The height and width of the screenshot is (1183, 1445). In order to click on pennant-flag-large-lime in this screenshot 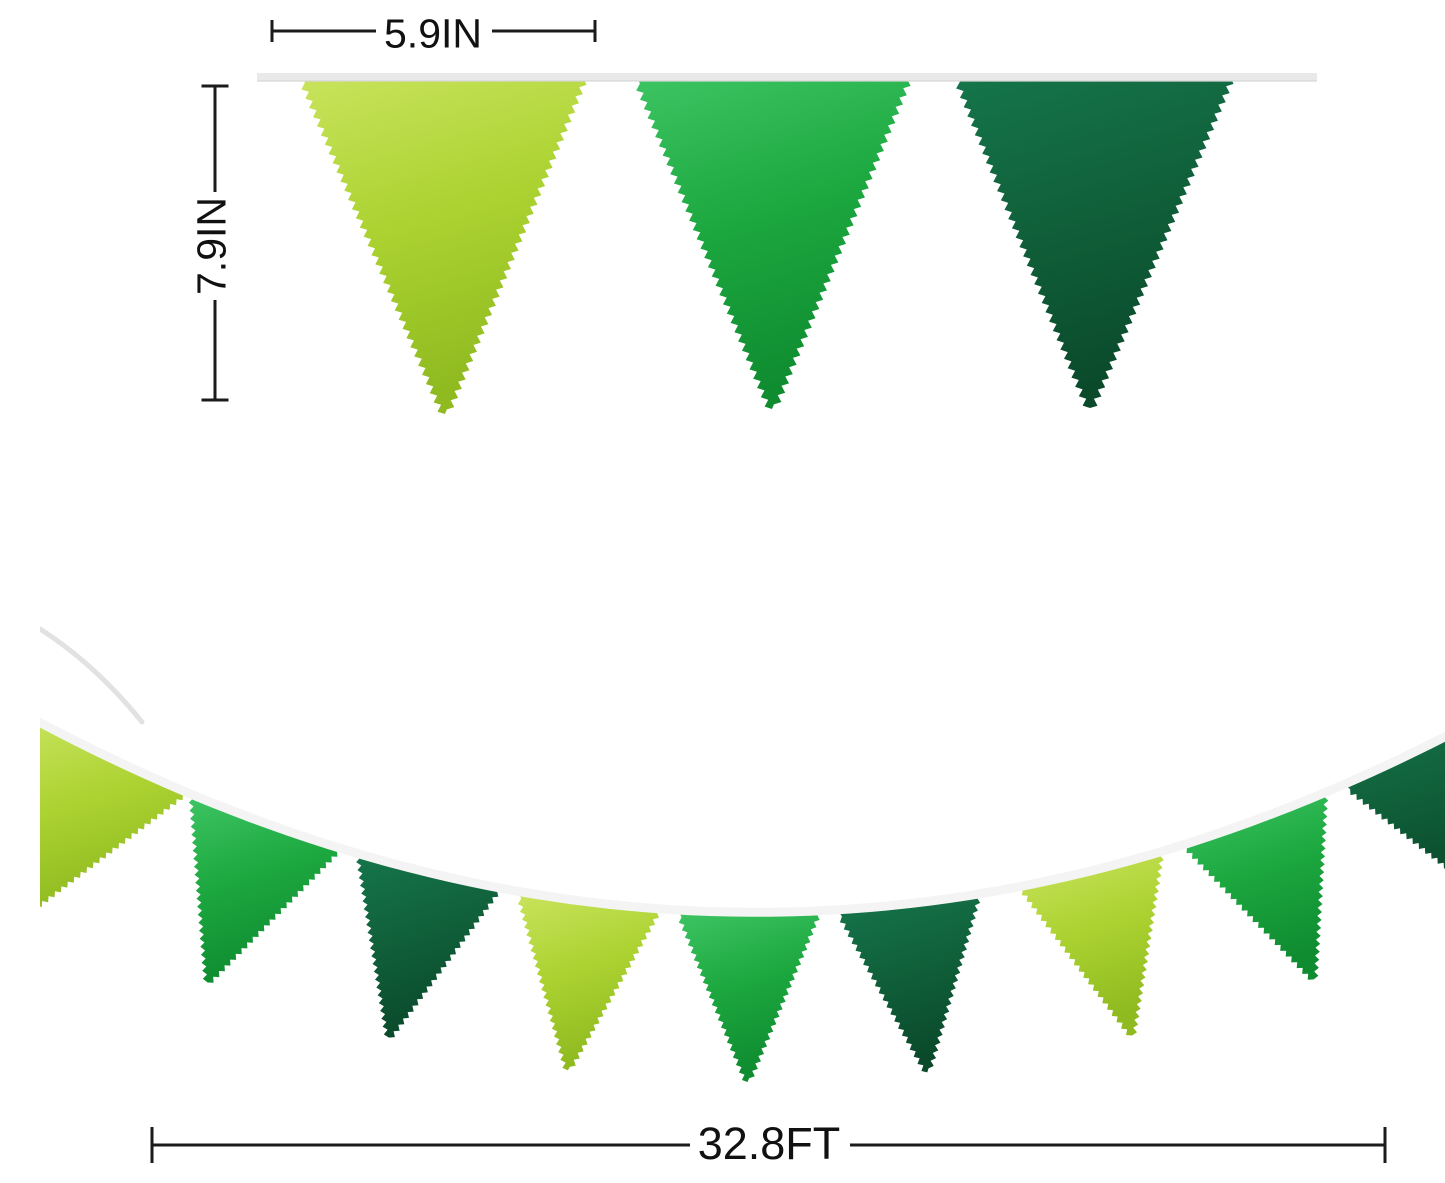, I will do `click(444, 246)`.